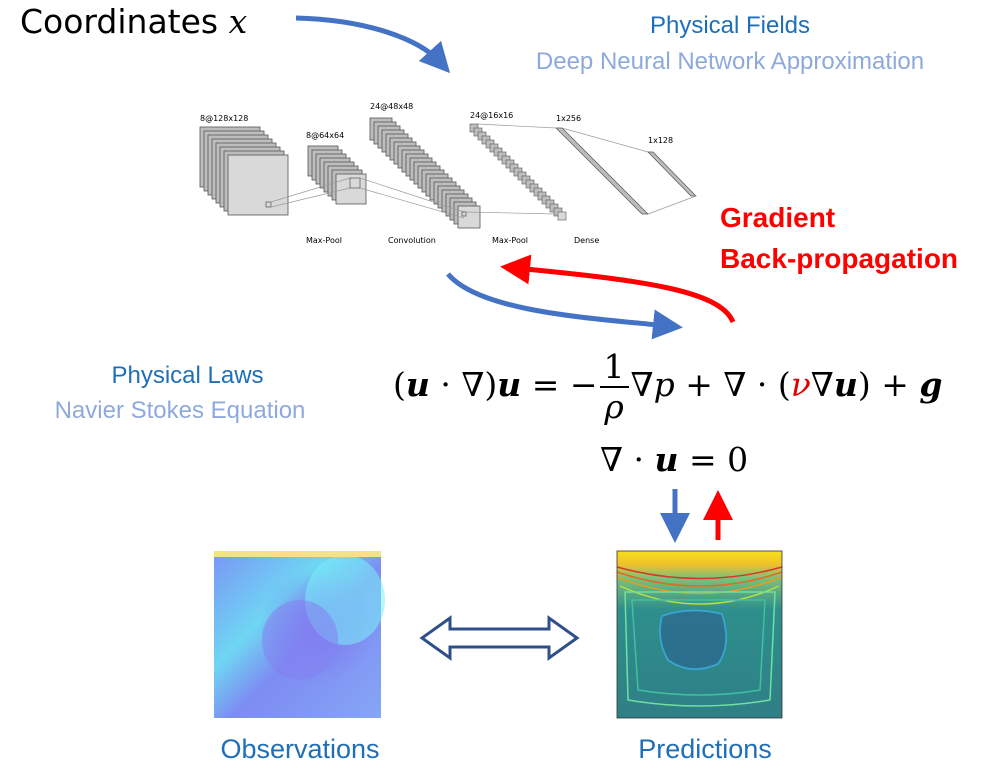  I want to click on cnn-dim-label-2: 8@64x64, so click(325, 135).